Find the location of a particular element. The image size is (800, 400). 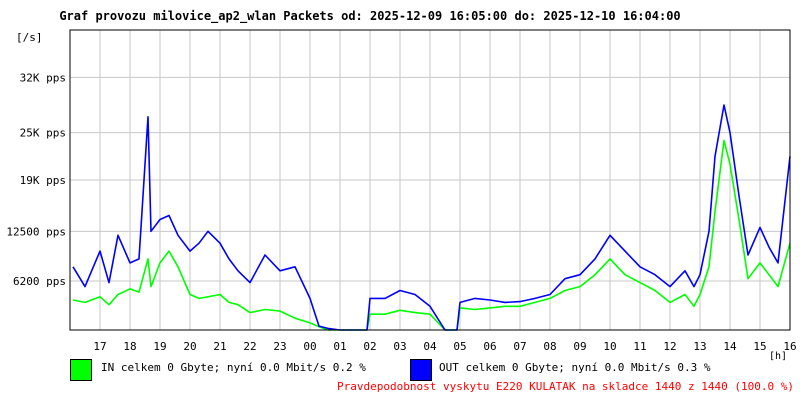

x-tick-label: 01 is located at coordinates (339, 346).